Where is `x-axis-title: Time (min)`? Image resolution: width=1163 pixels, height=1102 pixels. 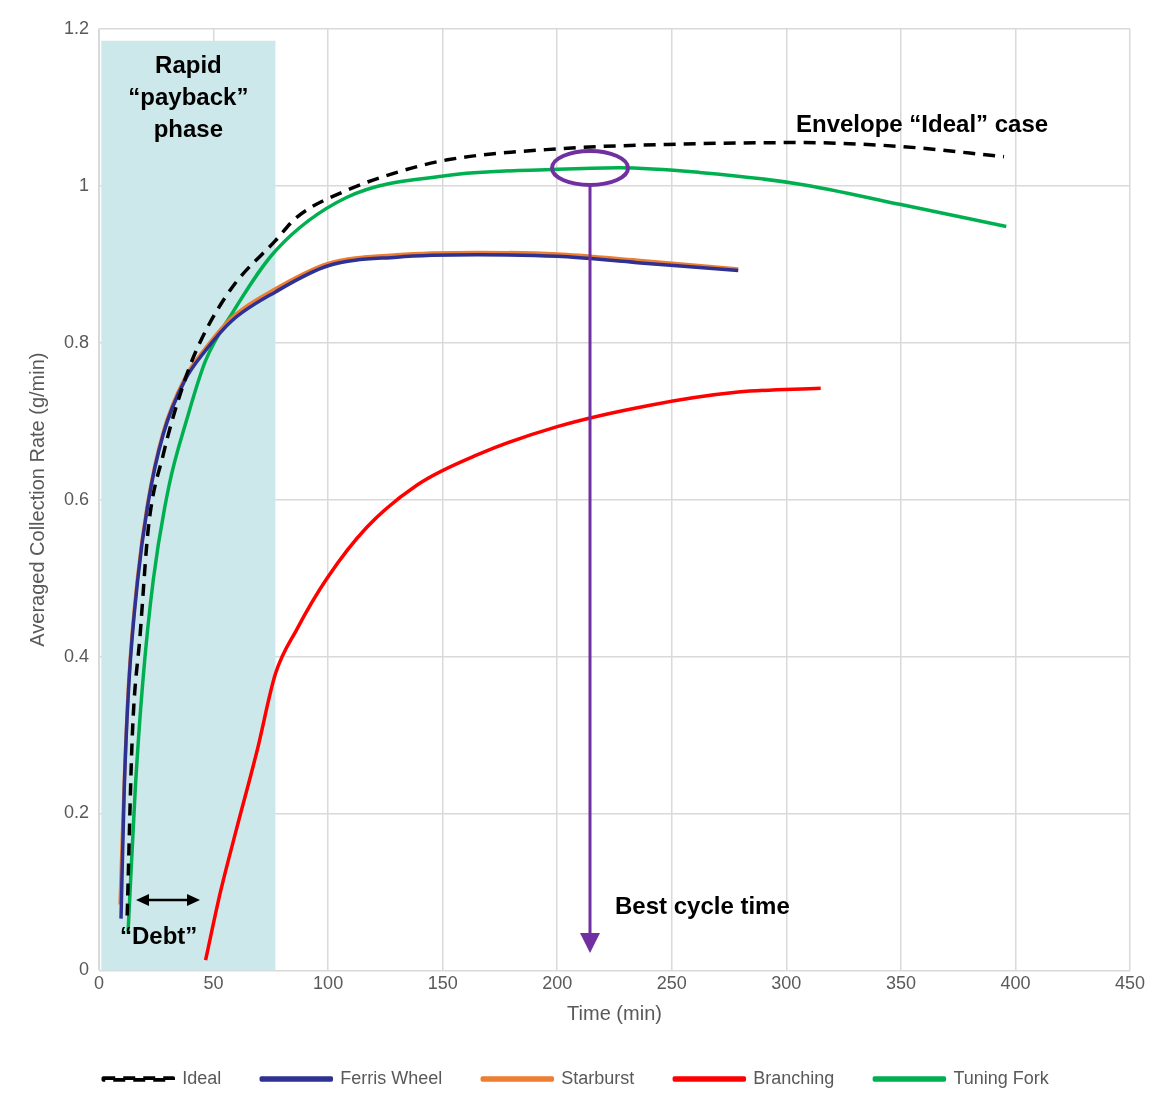
x-axis-title: Time (min) is located at coordinates (614, 1012).